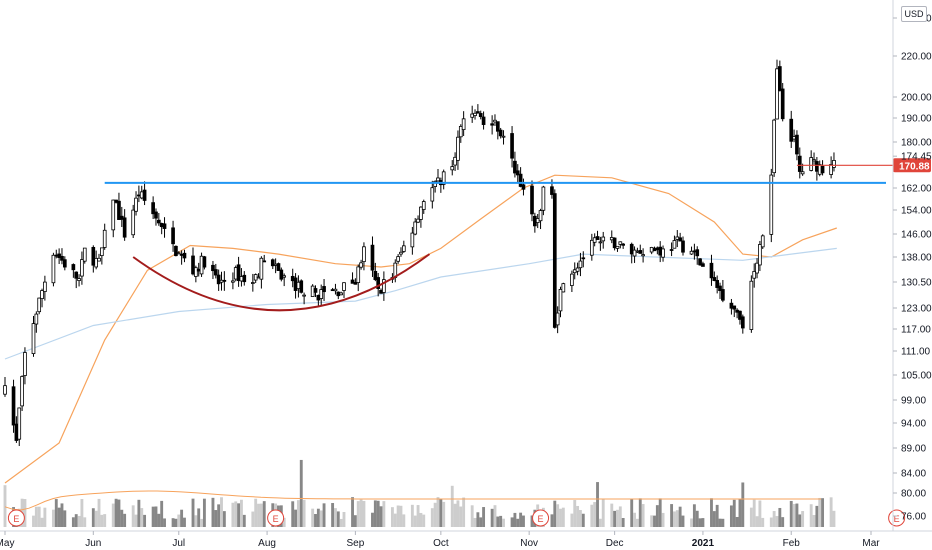 This screenshot has width=932, height=550. I want to click on y-tick-label: 130.50, so click(916, 283).